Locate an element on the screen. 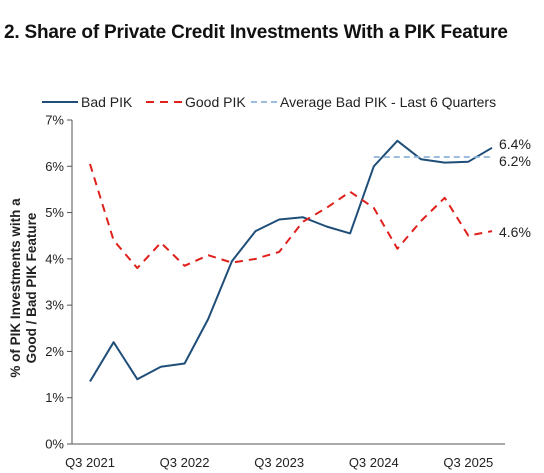 The width and height of the screenshot is (544, 473). end-label: 4.6% is located at coordinates (515, 232).